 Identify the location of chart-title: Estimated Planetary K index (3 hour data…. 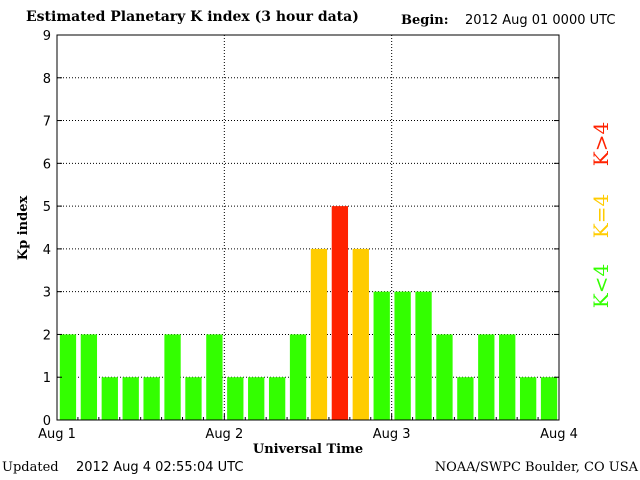
(192, 17).